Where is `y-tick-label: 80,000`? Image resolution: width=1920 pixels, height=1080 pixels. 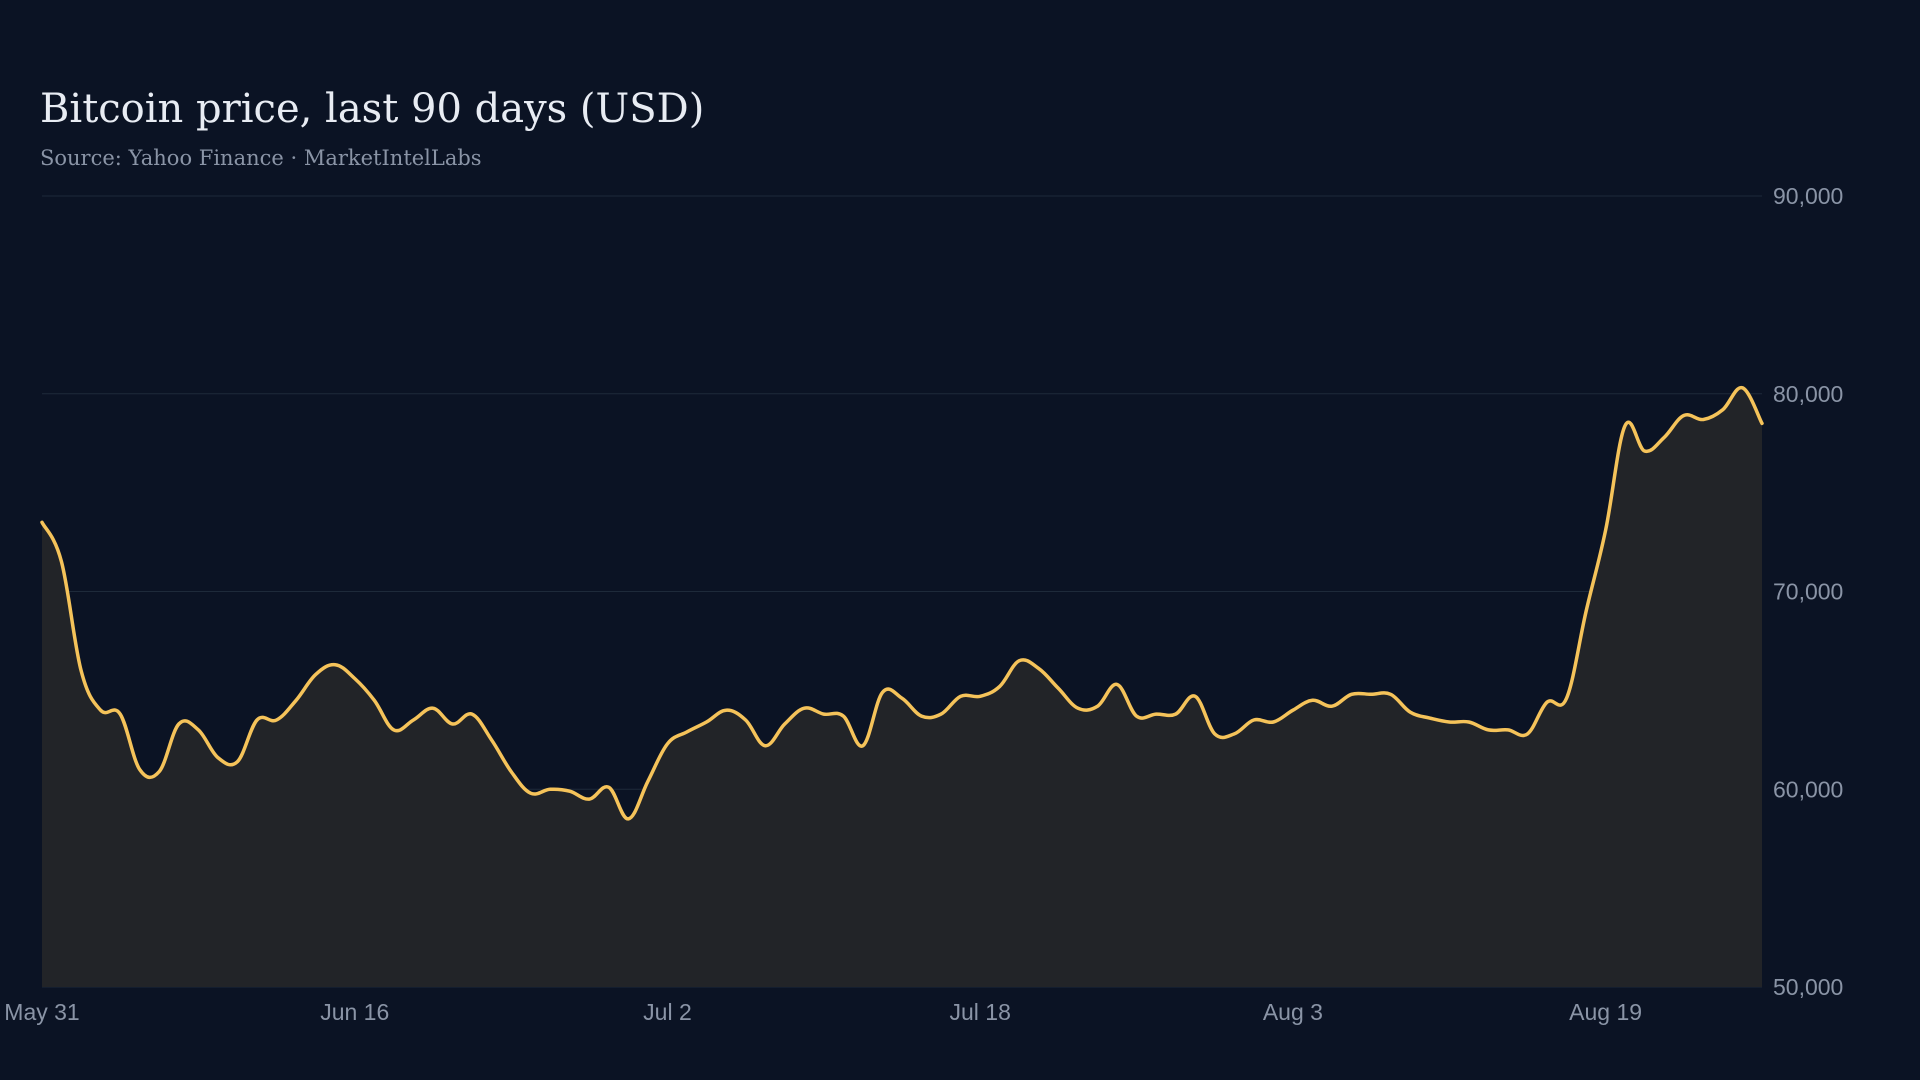 y-tick-label: 80,000 is located at coordinates (1808, 394).